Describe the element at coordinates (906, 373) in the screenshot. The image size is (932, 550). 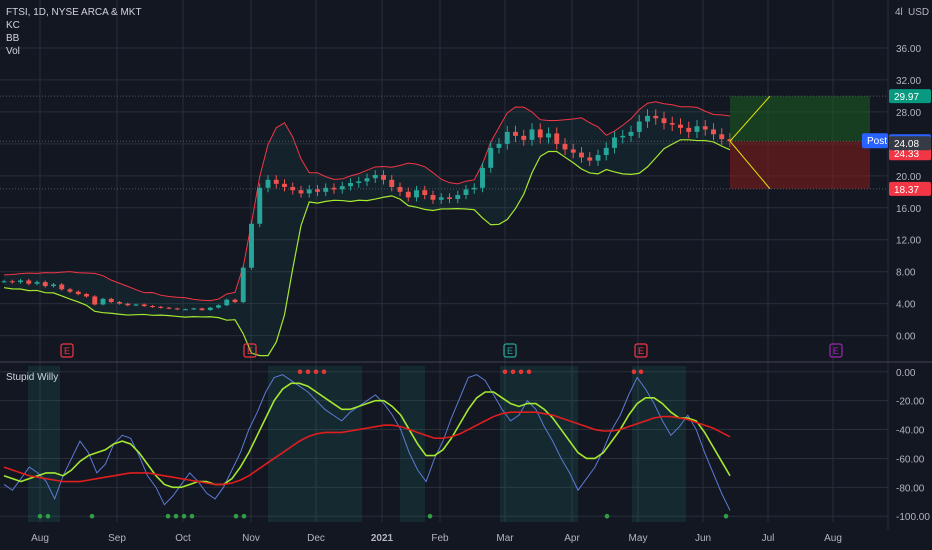
I see `osc-tick-label: 0.00` at that location.